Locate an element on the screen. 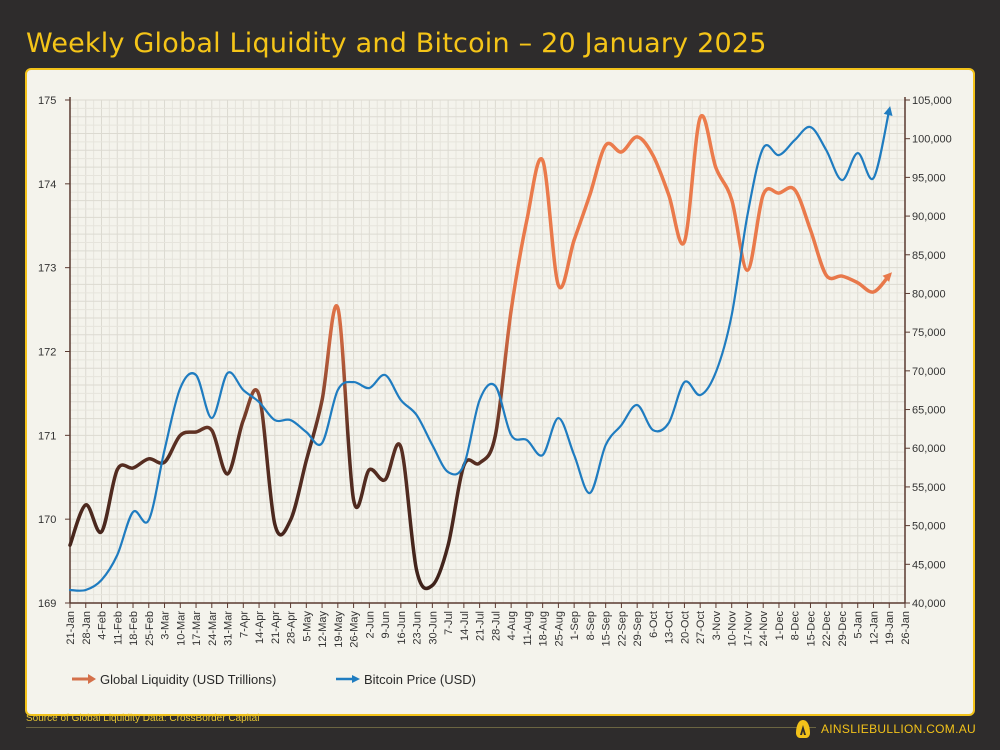 This screenshot has height=750, width=1000. ainslie-logo-icon is located at coordinates (802, 729).